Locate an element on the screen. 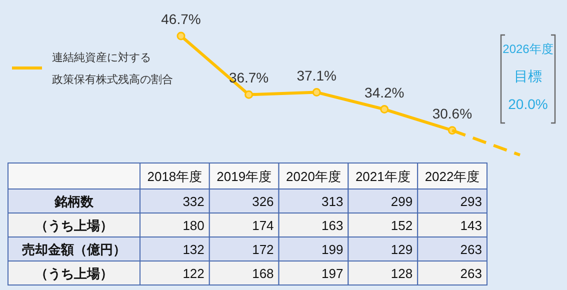 The height and width of the screenshot is (290, 567). x-tick-label: 2018年度 is located at coordinates (174, 176).